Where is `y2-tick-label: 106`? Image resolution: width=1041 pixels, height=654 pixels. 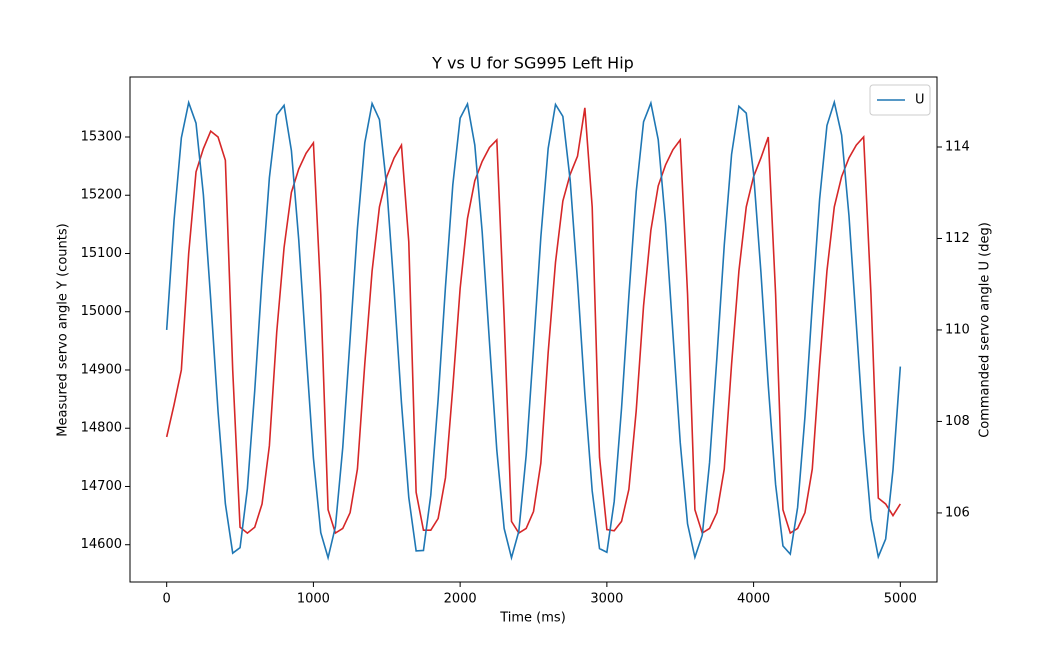 y2-tick-label: 106 is located at coordinates (957, 512).